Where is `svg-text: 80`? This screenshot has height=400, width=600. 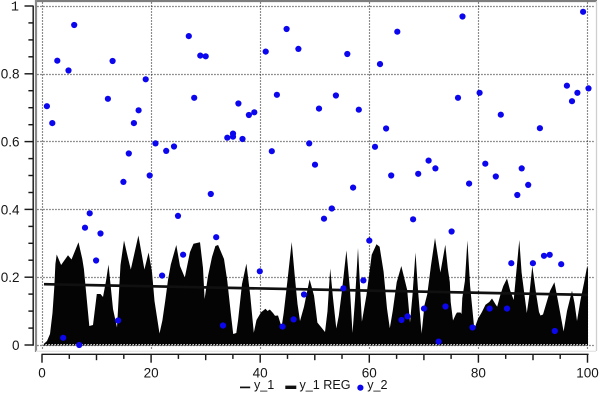
svg-text: 80 is located at coordinates (478, 372).